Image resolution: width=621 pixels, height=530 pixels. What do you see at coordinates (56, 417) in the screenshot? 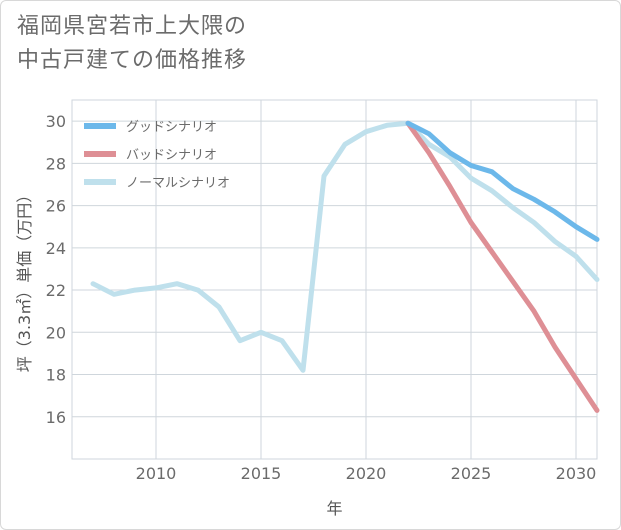
I see `y-tick-label: 16` at bounding box center [56, 417].